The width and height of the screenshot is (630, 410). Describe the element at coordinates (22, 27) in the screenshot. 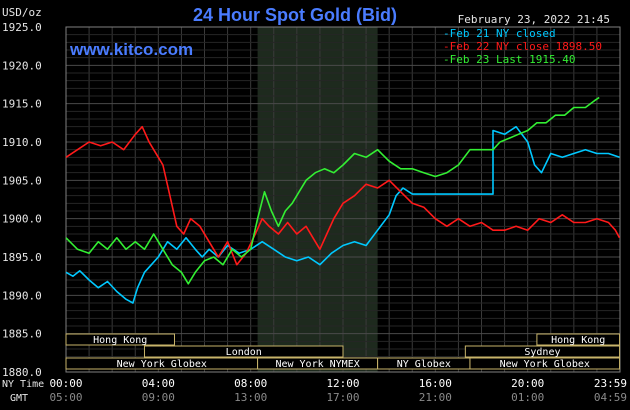

I see `y-tick-label: 1925.0` at that location.